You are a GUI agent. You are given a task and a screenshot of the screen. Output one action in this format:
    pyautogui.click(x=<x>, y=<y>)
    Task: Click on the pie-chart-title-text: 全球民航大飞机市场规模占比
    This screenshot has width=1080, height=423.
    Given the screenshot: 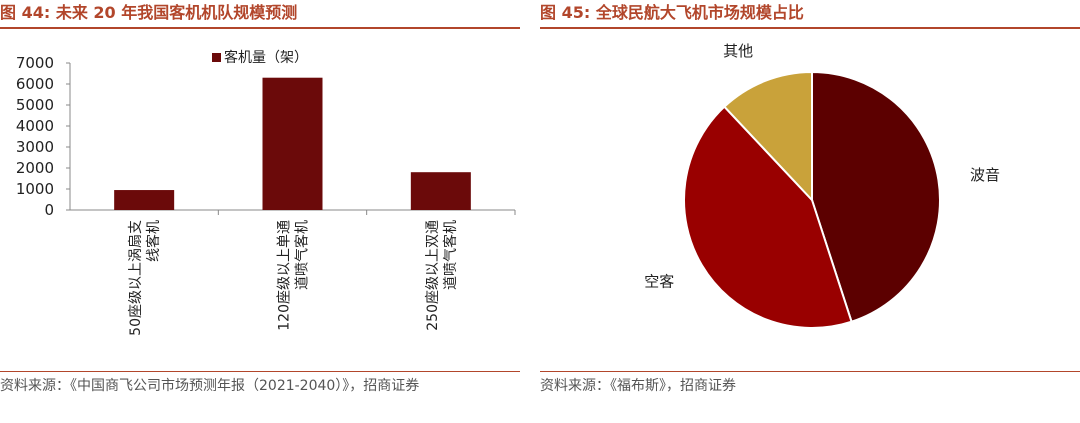 What is the action you would take?
    pyautogui.click(x=699, y=12)
    